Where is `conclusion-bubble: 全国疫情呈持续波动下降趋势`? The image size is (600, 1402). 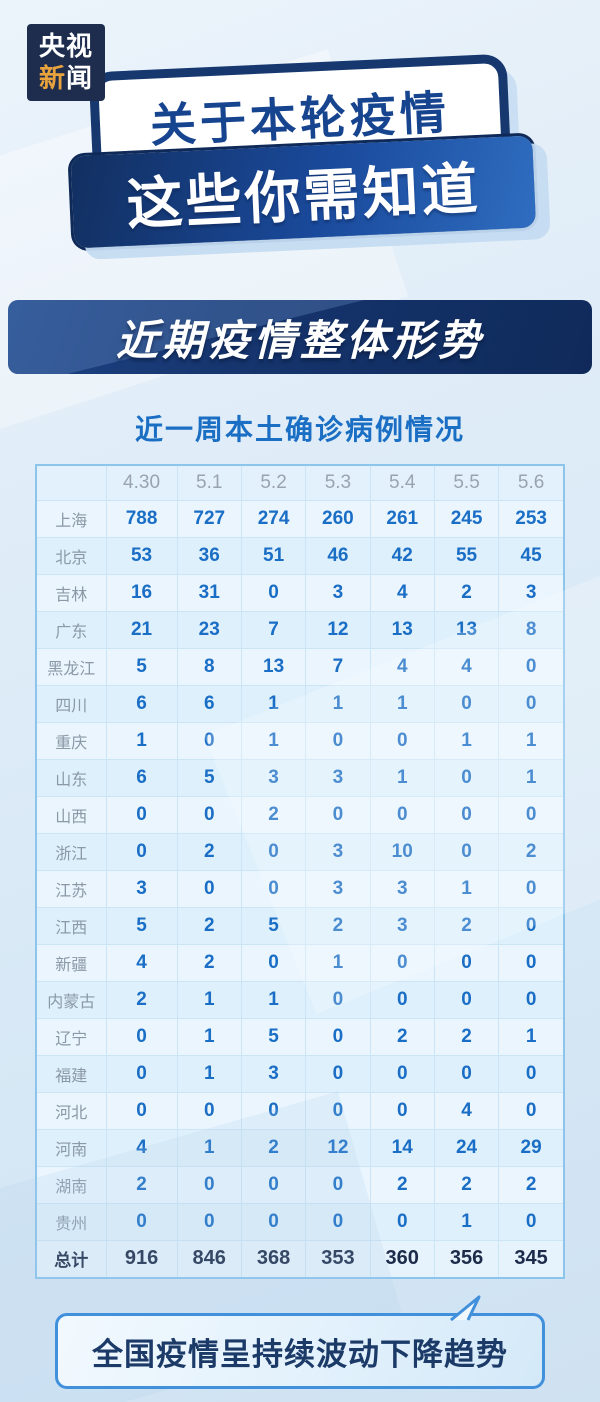
conclusion-bubble: 全国疫情呈持续波动下降趋势 is located at coordinates (300, 1342).